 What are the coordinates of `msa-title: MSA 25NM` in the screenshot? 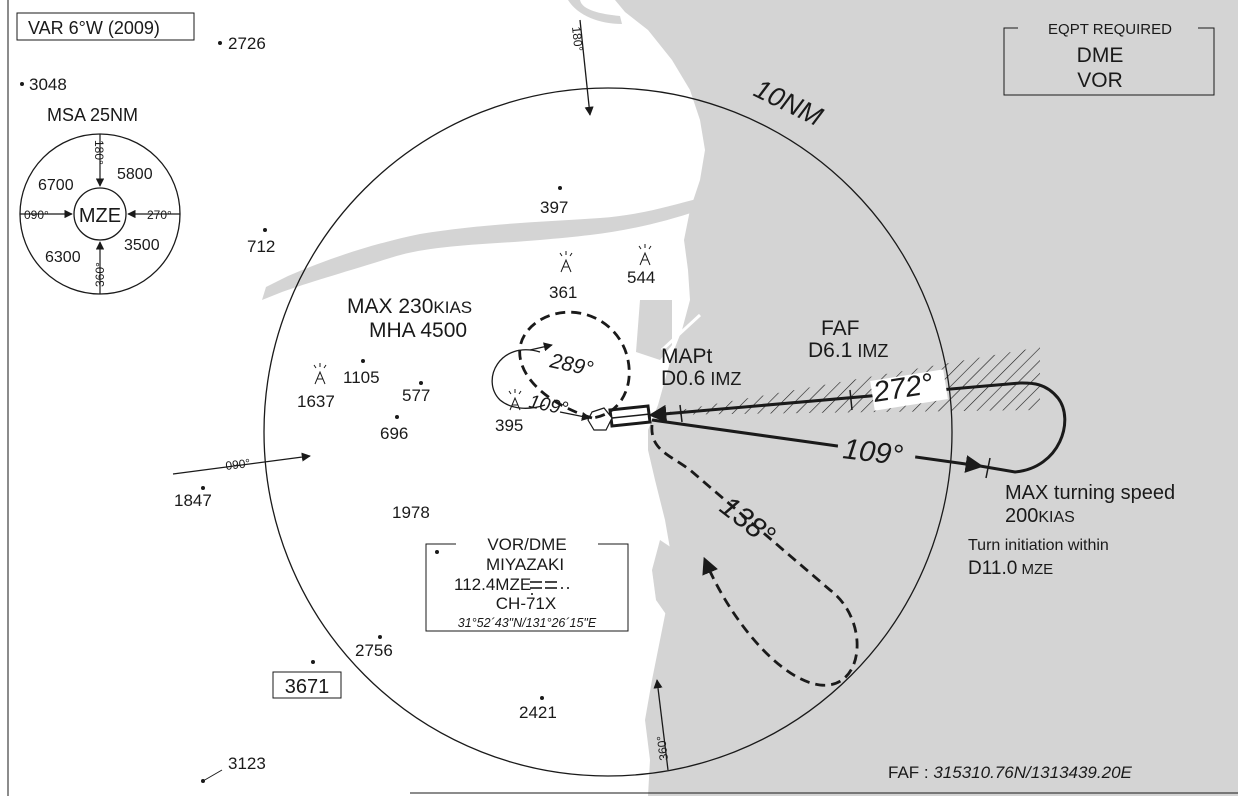 It's located at (92, 115).